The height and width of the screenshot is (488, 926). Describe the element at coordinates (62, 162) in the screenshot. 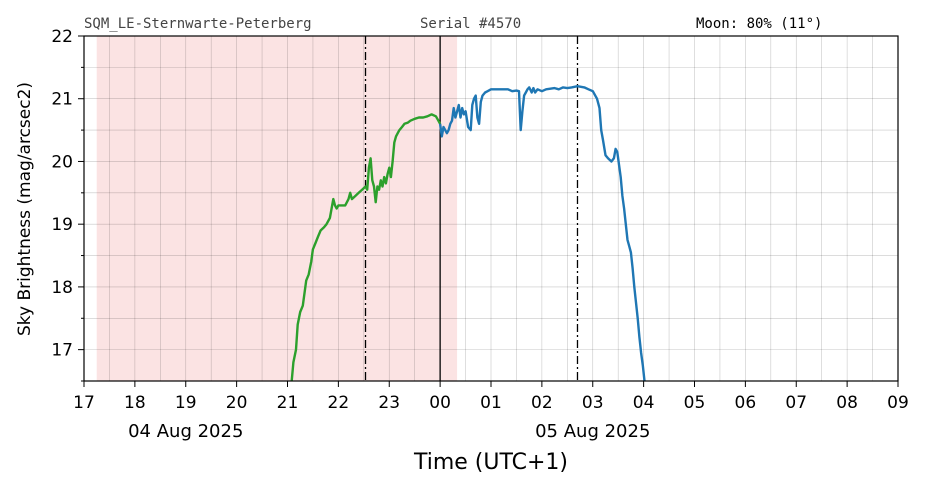

I see `y-tick-label: 20` at that location.